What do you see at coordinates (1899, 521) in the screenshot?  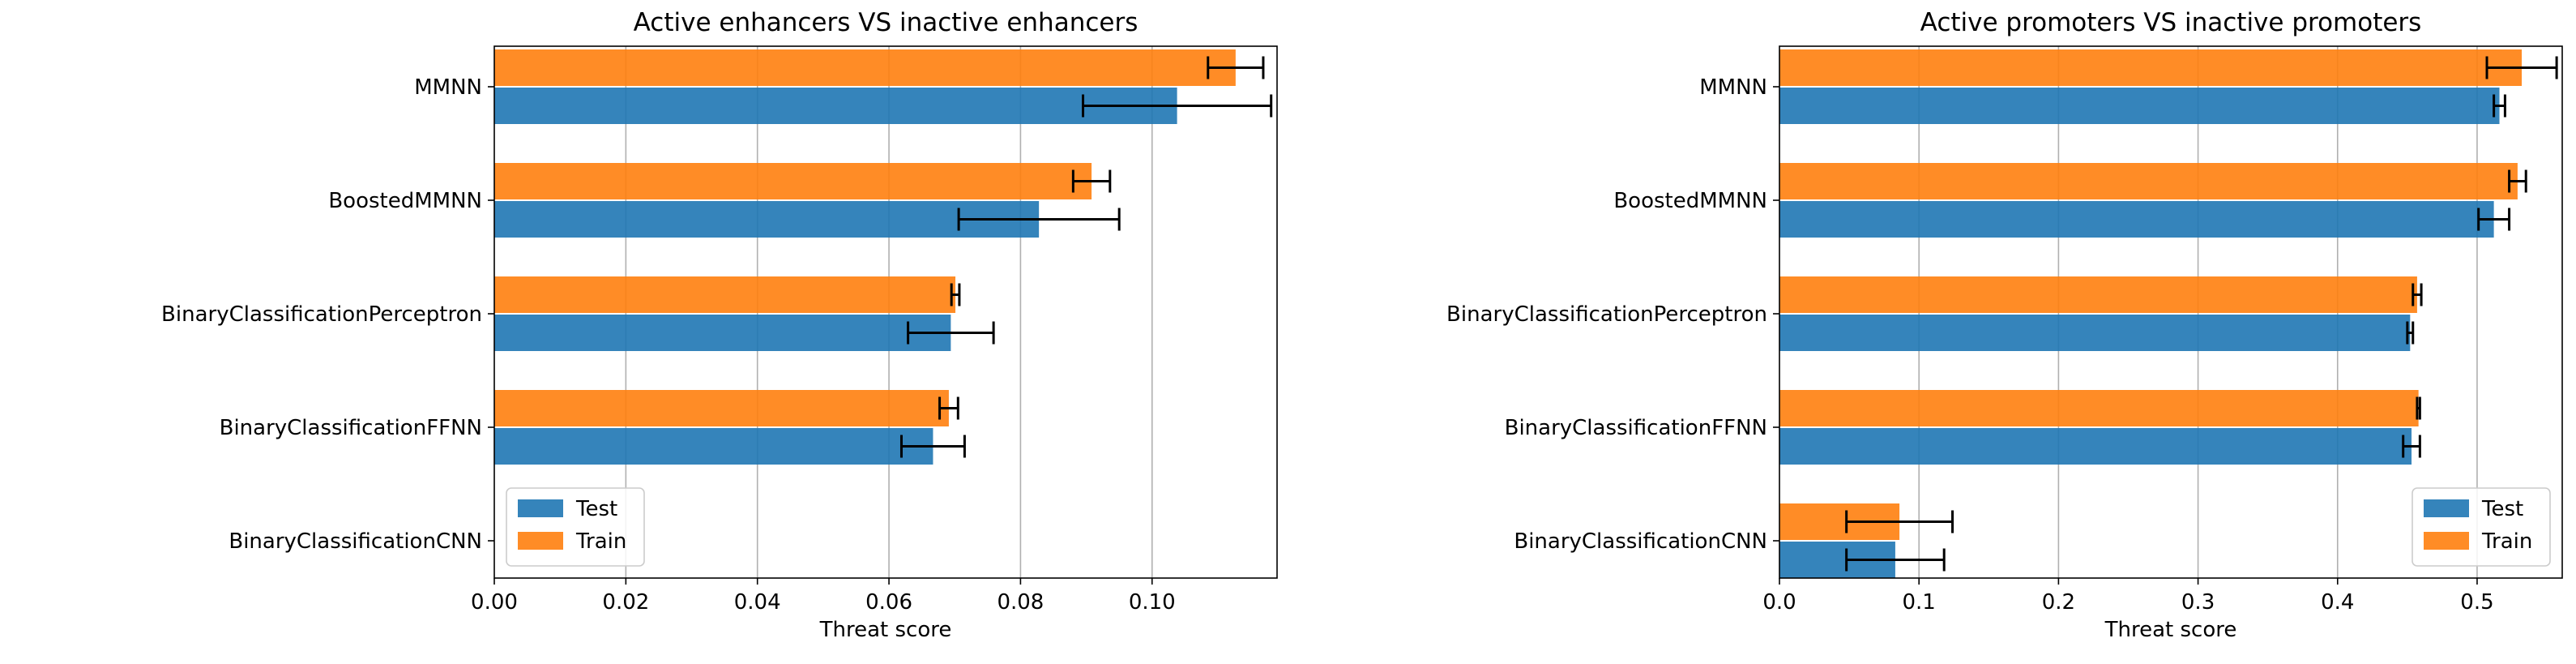 I see `error-bar-train-binary-classification-cnn` at bounding box center [1899, 521].